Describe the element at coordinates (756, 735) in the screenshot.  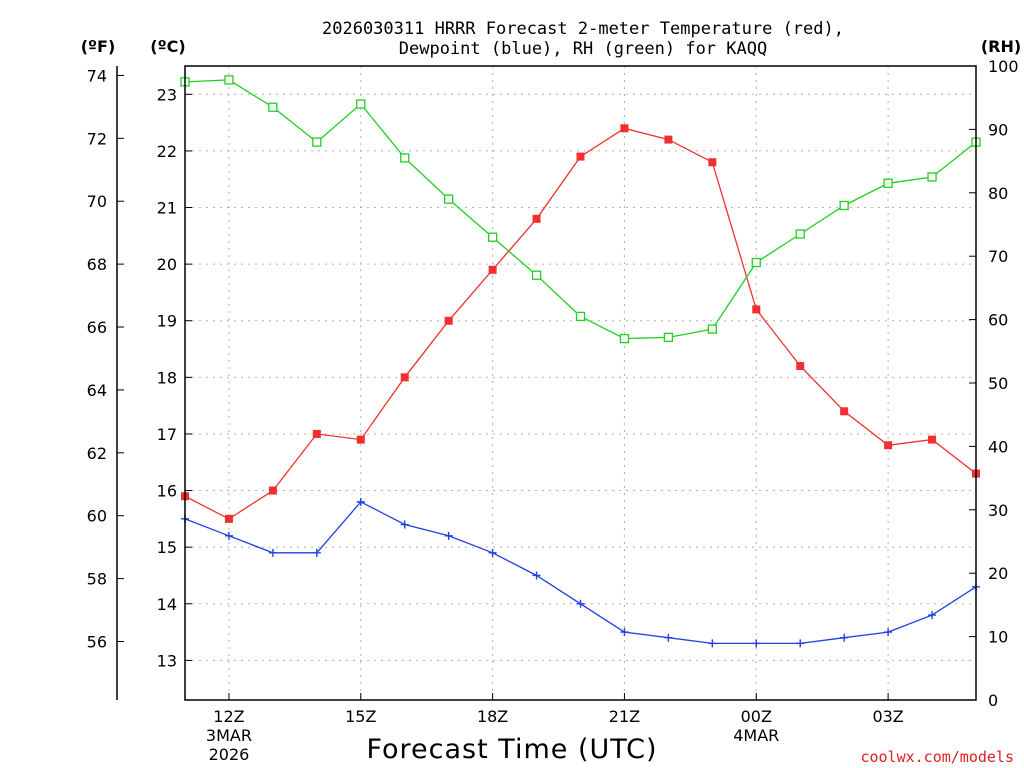
I see `date-label: 4MAR` at that location.